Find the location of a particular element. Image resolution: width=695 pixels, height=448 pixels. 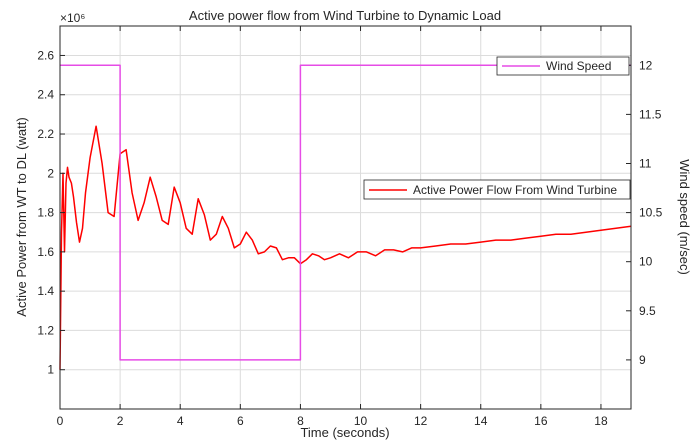

x-tick-label: 14 is located at coordinates (481, 421).